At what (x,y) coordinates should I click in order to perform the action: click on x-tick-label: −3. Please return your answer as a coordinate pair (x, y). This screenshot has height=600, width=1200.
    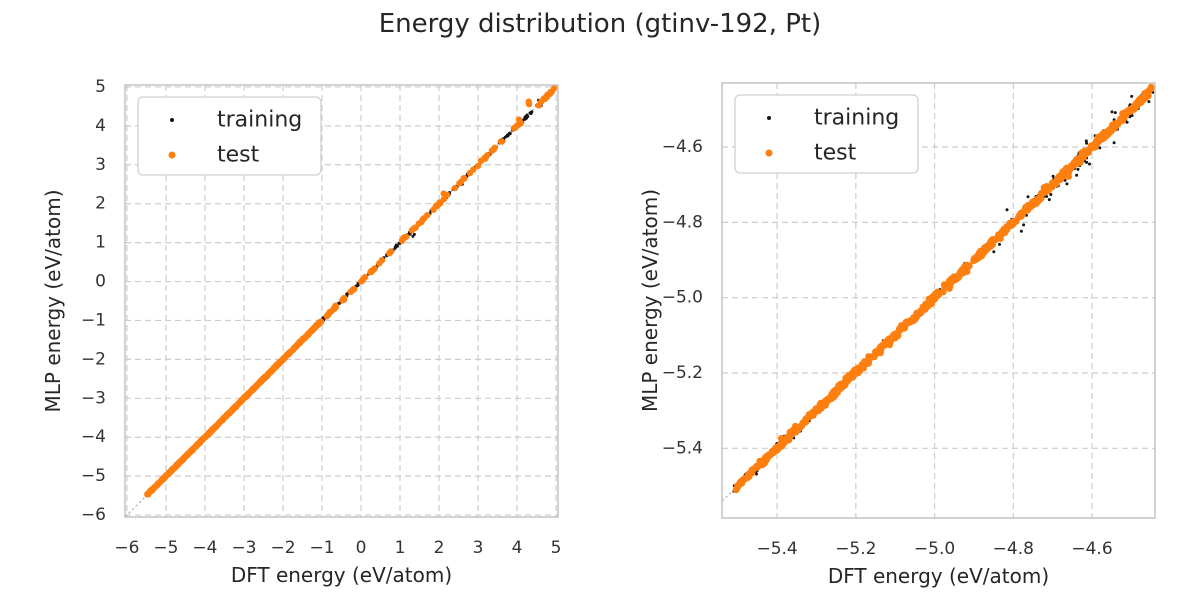
    Looking at the image, I should click on (243, 548).